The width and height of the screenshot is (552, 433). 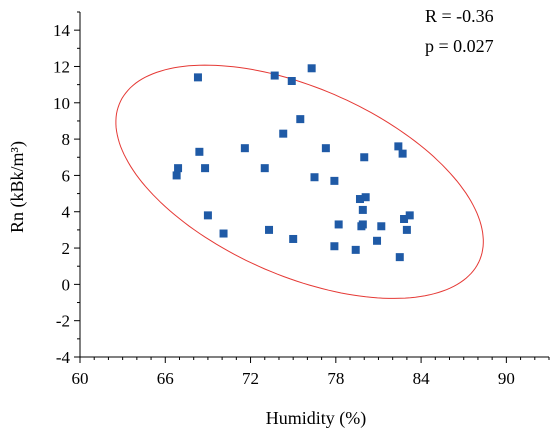 What do you see at coordinates (61, 66) in the screenshot?
I see `y-tick-label: 12` at bounding box center [61, 66].